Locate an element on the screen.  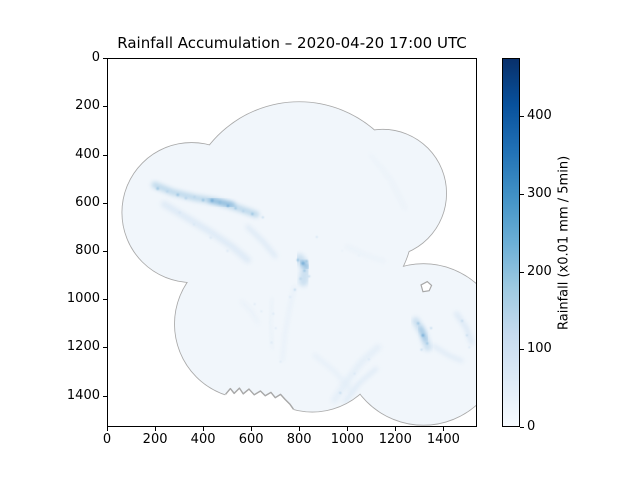
colorbar-tick-label: 0 is located at coordinates (531, 426).